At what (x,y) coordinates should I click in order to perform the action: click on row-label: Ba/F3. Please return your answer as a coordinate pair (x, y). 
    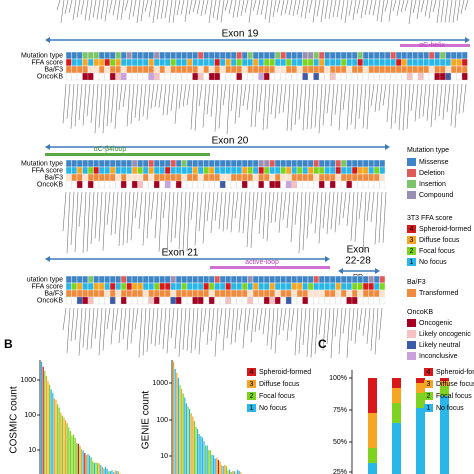
    Looking at the image, I should click on (53, 177).